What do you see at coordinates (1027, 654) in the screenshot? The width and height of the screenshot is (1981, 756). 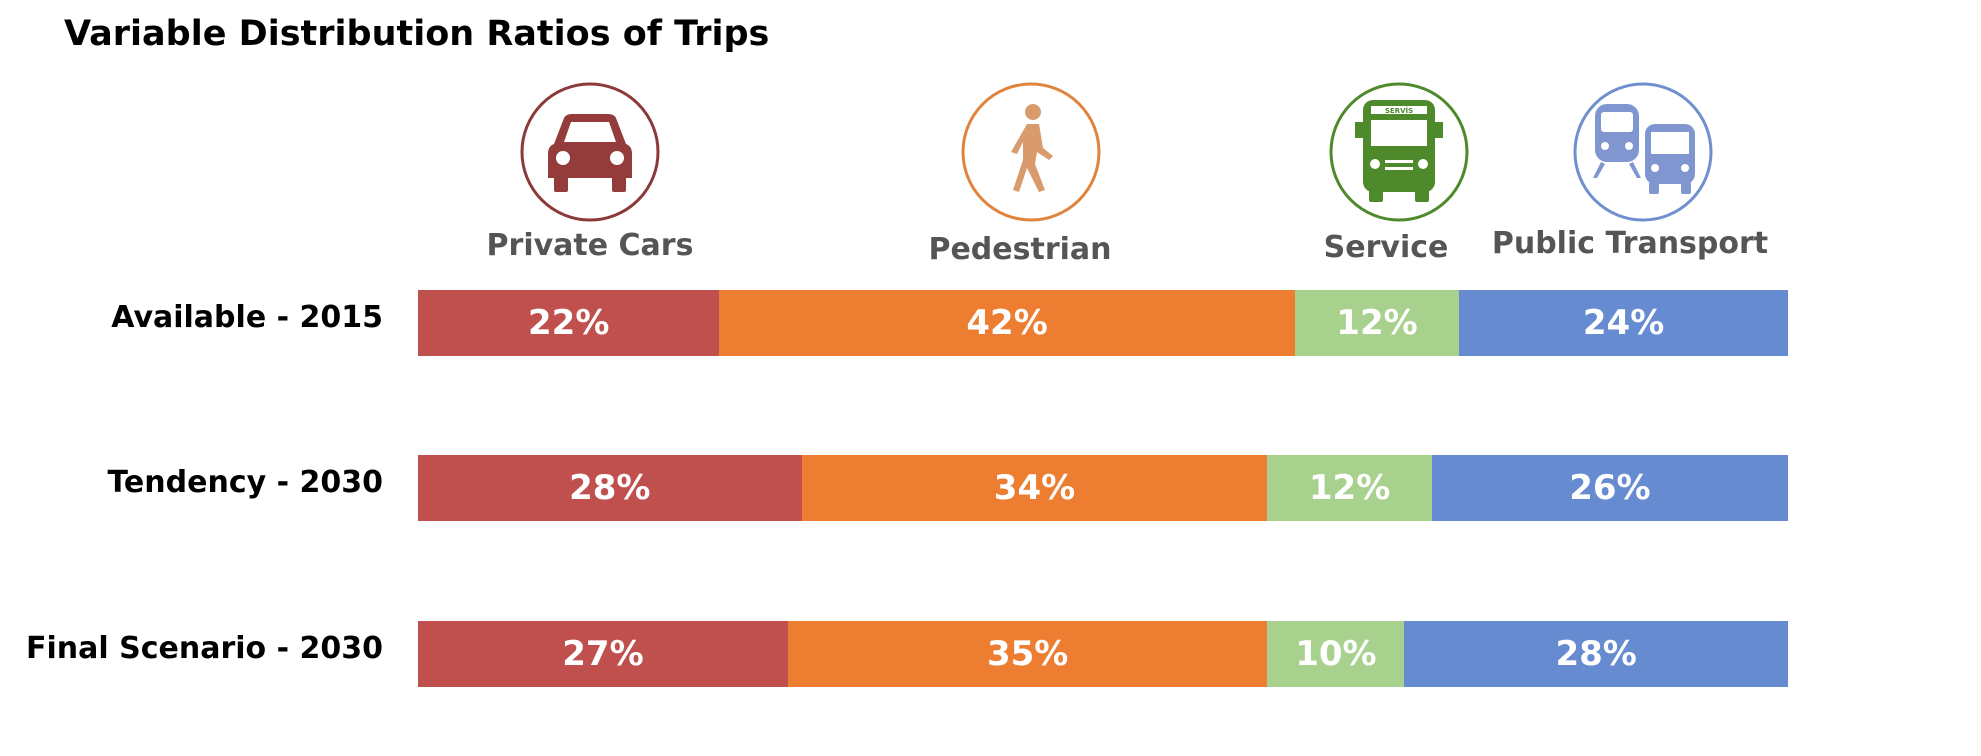 I see `bar-segment-pedestrian: 35%` at bounding box center [1027, 654].